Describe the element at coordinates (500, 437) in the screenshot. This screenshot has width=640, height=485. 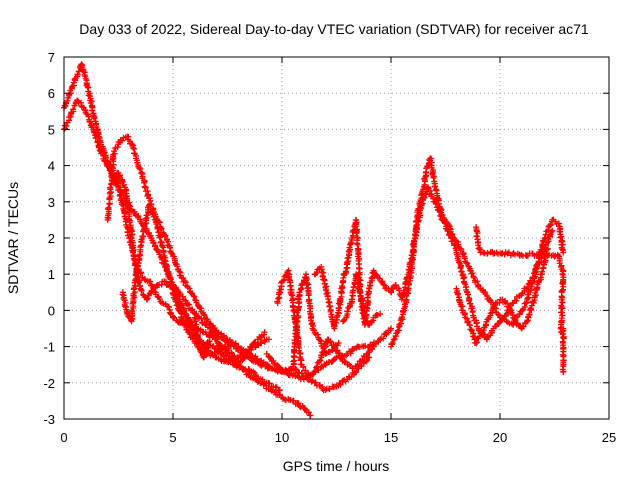
I see `x-tick-label: 20` at that location.